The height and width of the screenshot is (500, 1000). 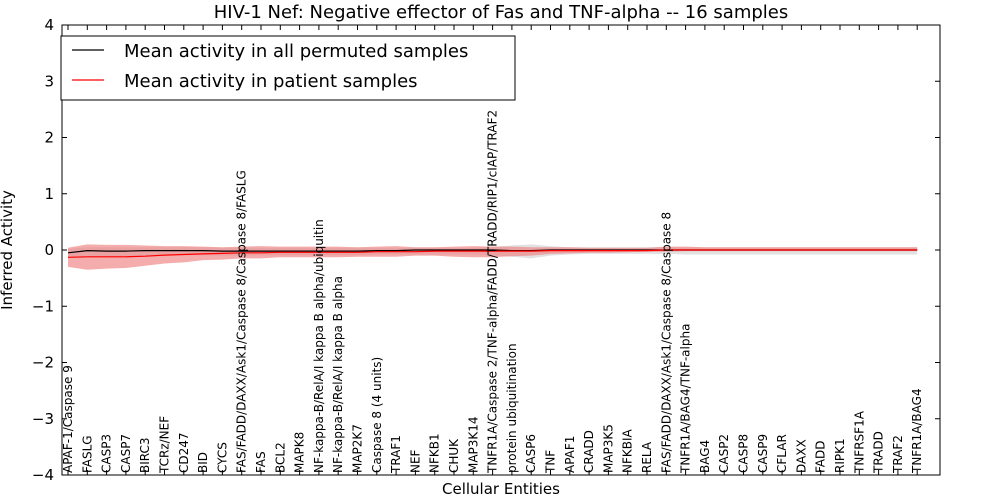 What do you see at coordinates (358, 448) in the screenshot?
I see `x-tick-label: MAP2K7` at bounding box center [358, 448].